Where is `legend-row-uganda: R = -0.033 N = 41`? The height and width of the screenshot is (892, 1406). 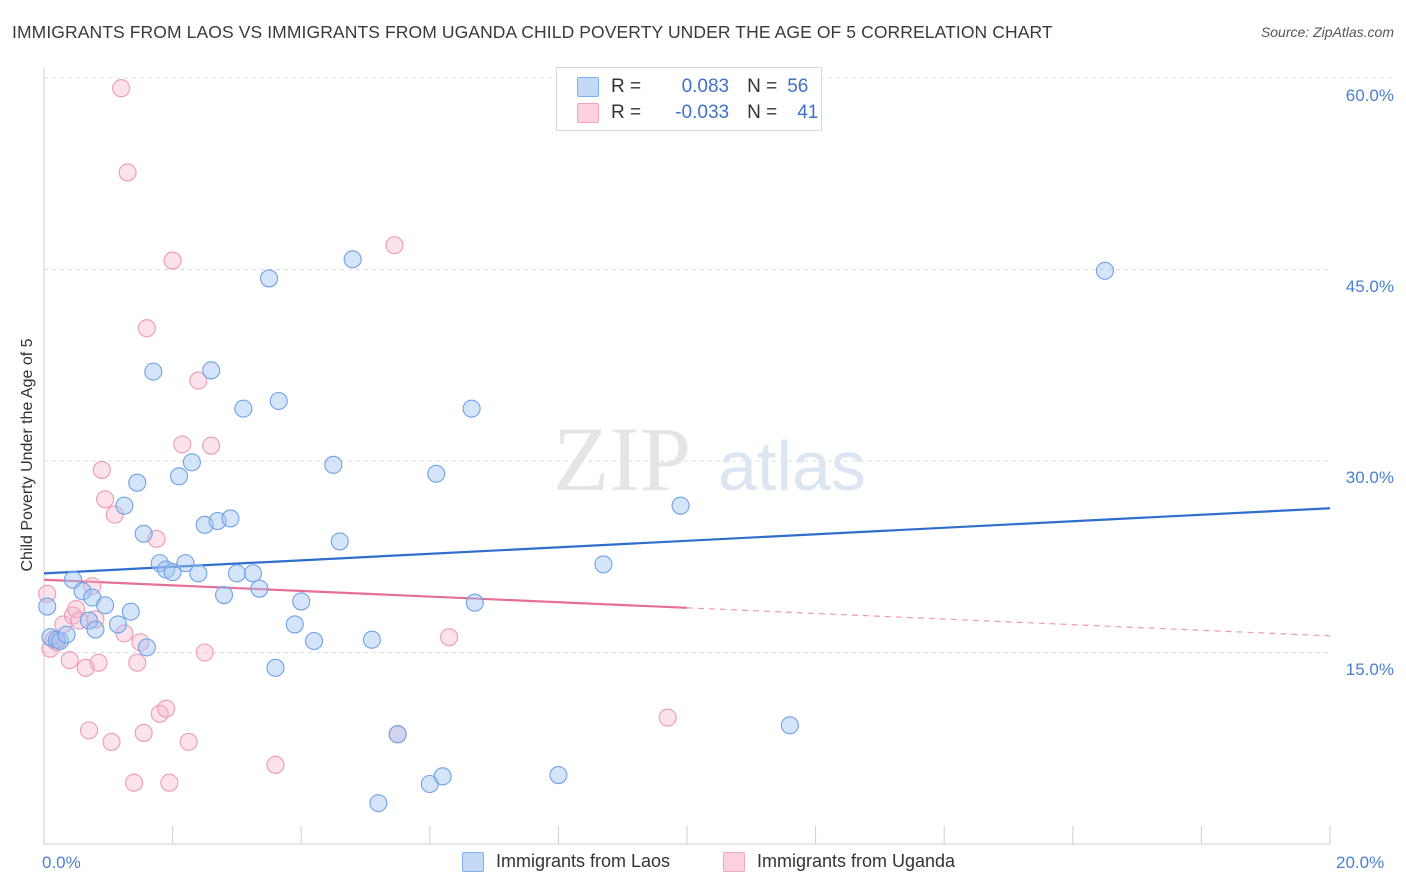
legend-row-uganda: R = -0.033 N = 41 is located at coordinates (697, 113).